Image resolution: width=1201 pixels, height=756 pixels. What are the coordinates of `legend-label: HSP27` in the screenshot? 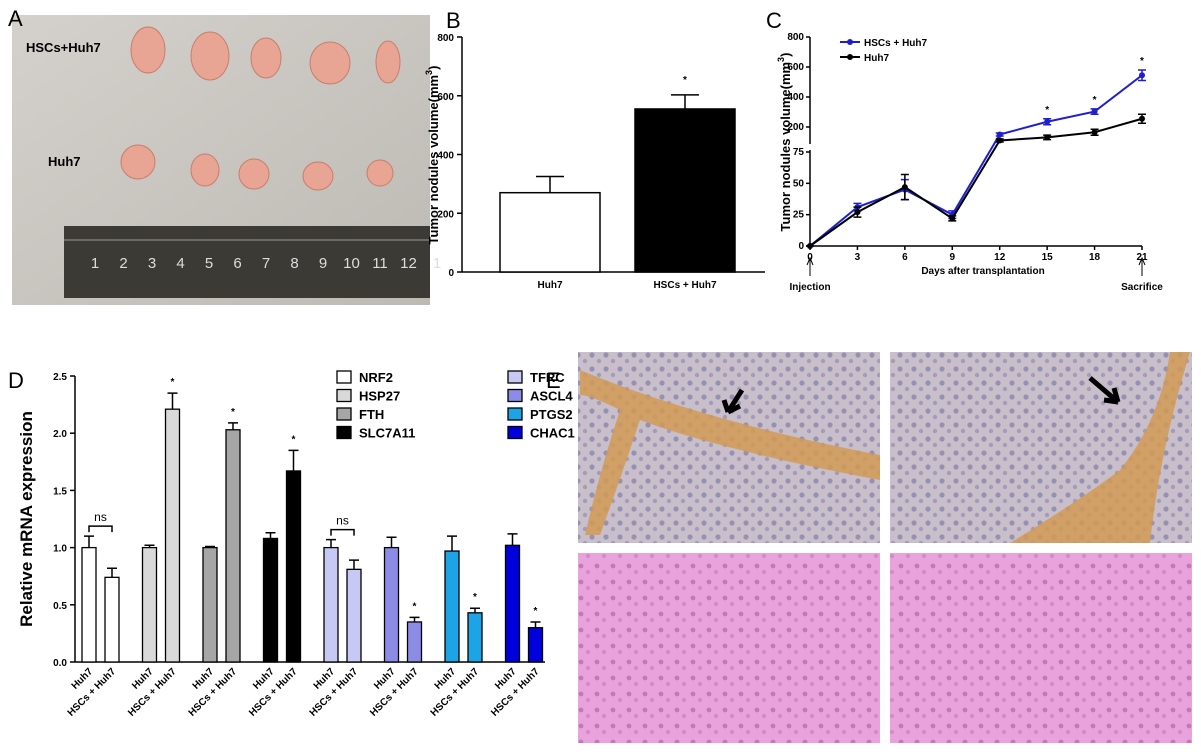 It's located at (379, 396).